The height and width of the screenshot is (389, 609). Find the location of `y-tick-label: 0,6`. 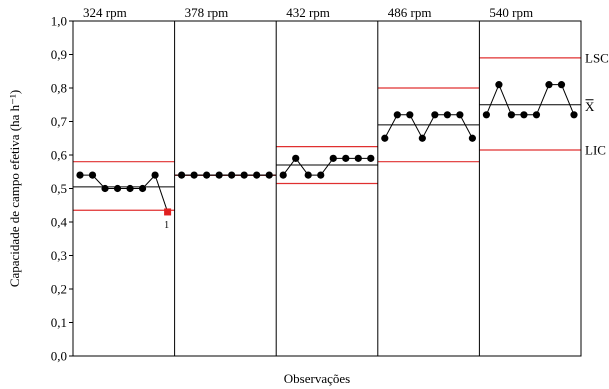

y-tick-label: 0,6 is located at coordinates (59, 155).